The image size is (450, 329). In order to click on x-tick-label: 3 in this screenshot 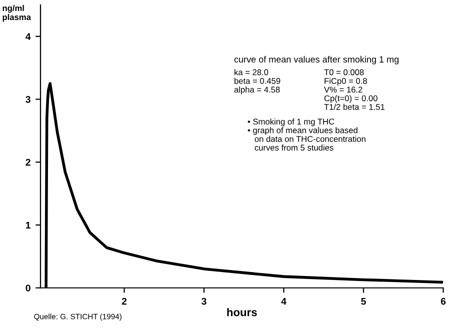, I will do `click(204, 301)`.